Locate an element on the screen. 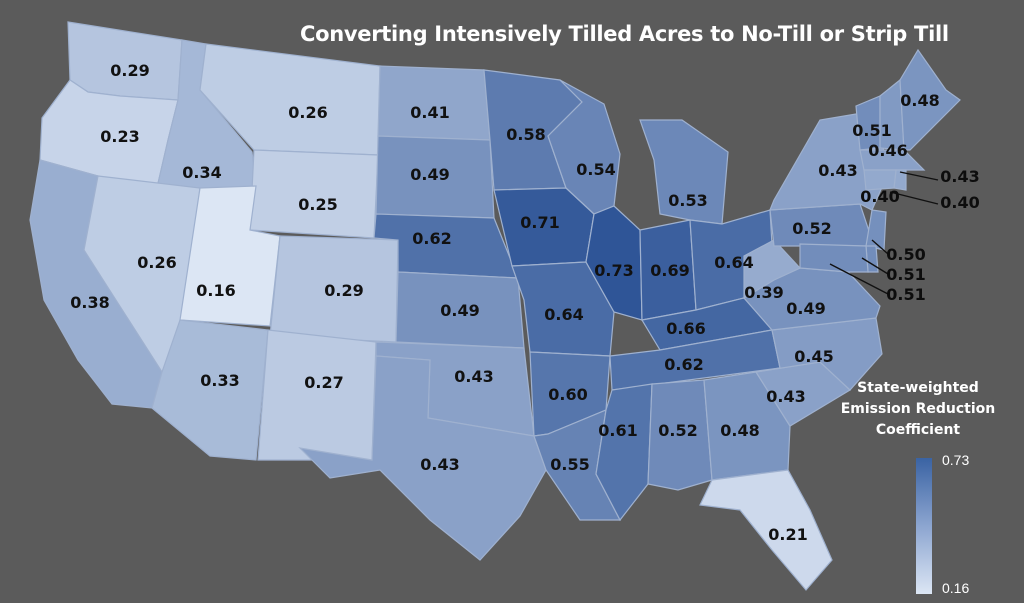  state-label-mn: 0.58 is located at coordinates (525, 134).